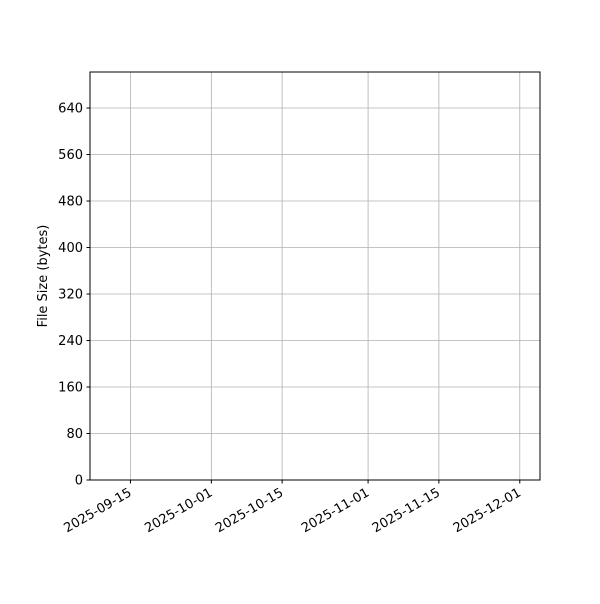 This screenshot has width=600, height=604. I want to click on y-tick-label: 640, so click(70, 109).